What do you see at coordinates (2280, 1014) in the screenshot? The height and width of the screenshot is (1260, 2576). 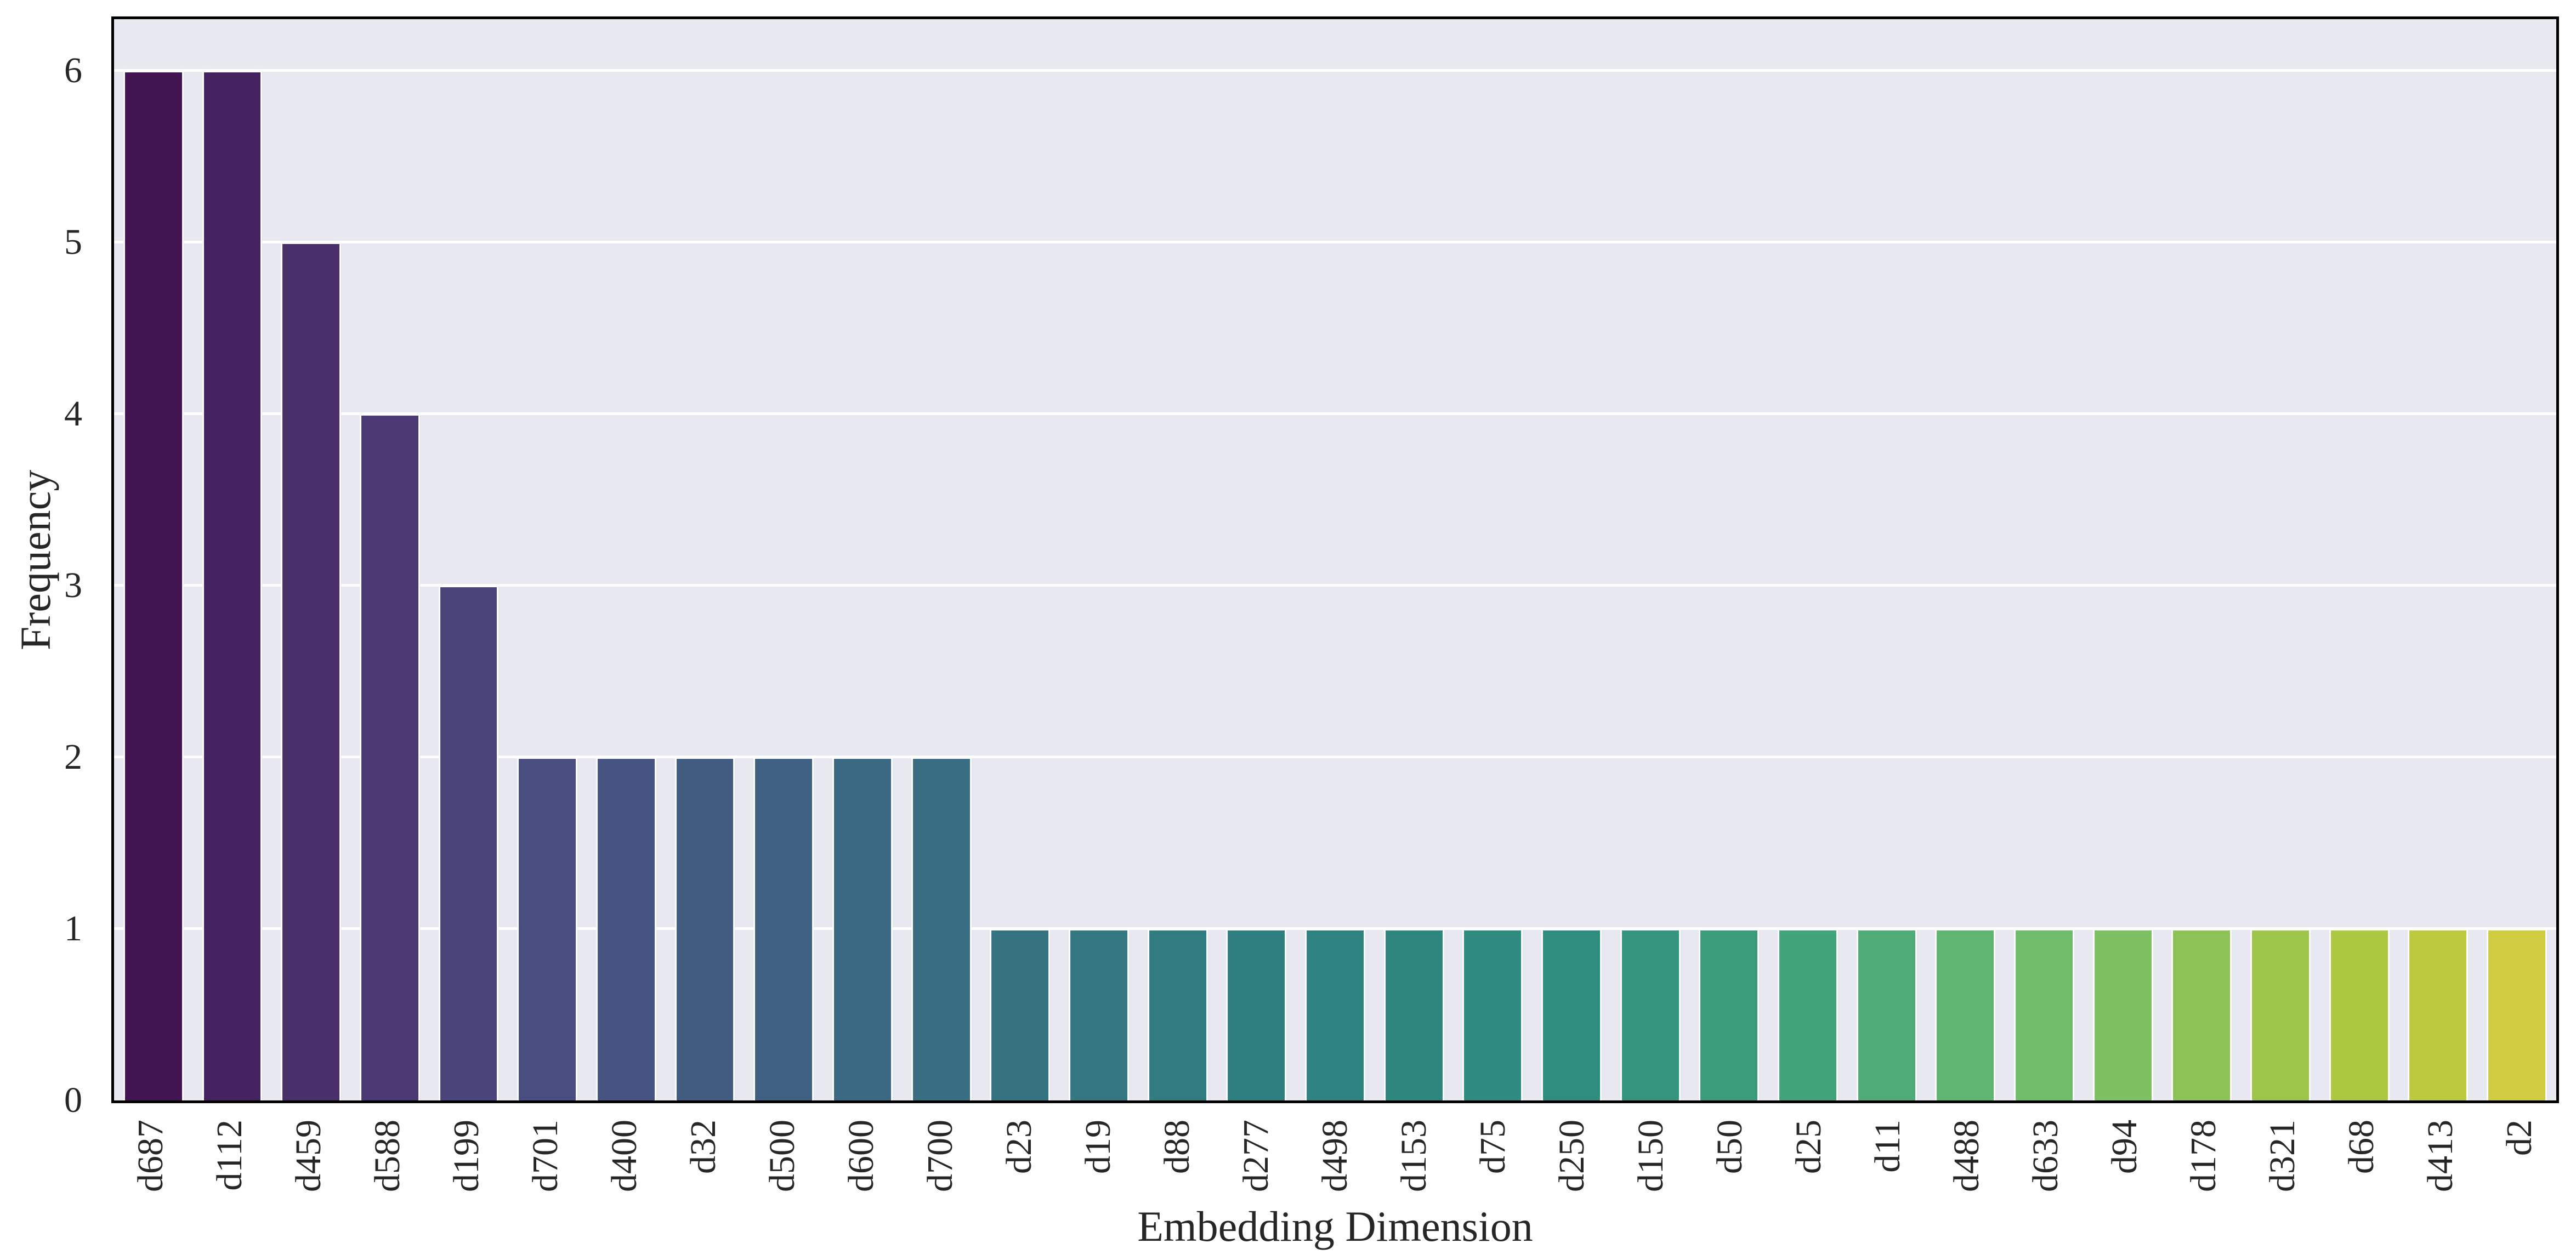 I see `bar-d321` at bounding box center [2280, 1014].